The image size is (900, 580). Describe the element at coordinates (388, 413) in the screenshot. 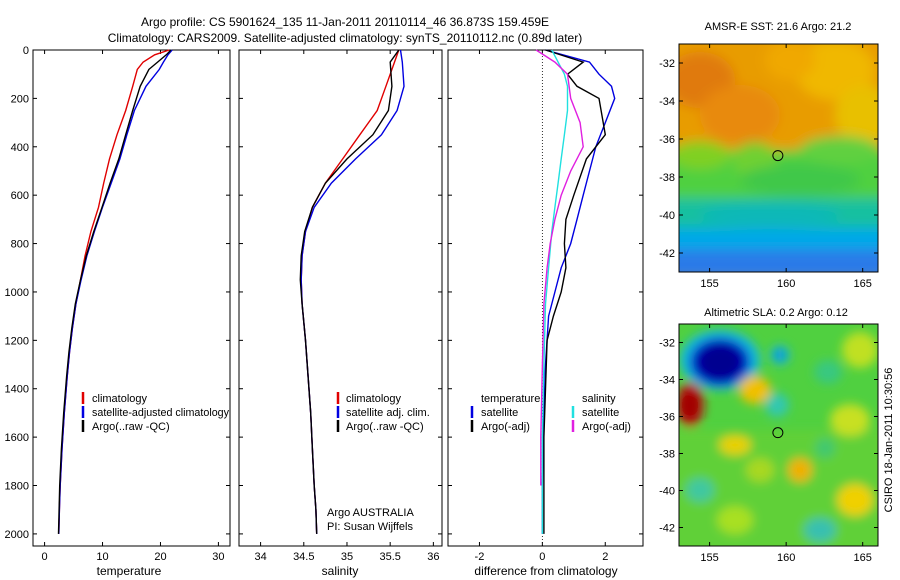

I see `legend-label-satellite: satellite adj. clim.` at that location.